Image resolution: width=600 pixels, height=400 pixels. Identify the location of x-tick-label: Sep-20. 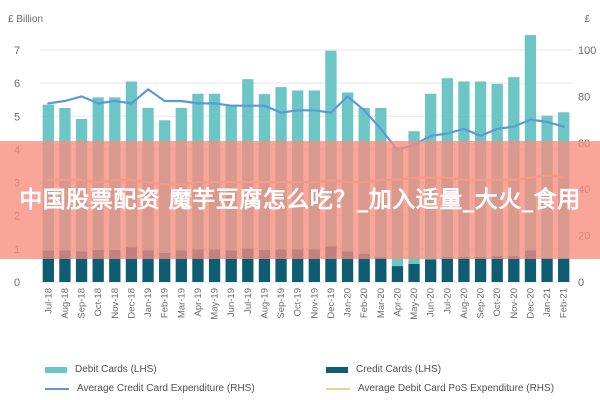
(481, 303).